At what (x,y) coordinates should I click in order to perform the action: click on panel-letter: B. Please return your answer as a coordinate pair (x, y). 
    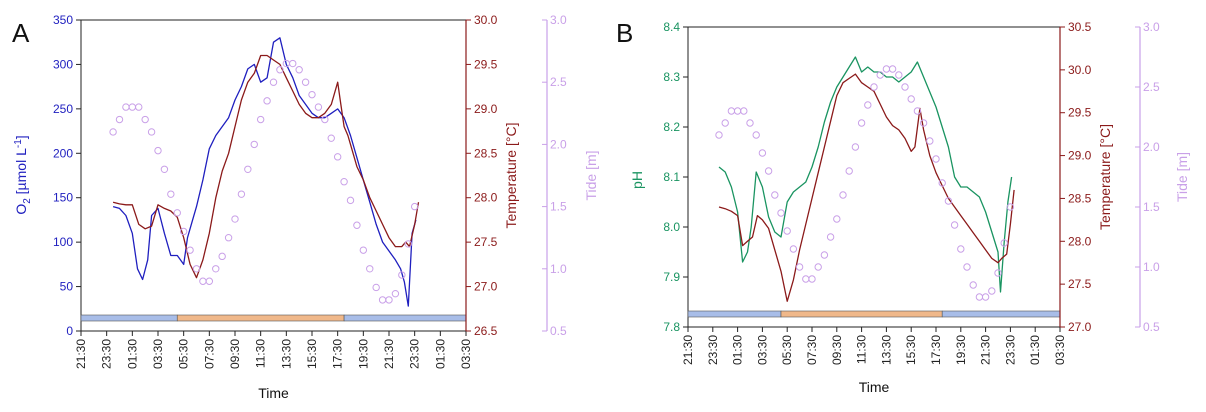
    Looking at the image, I should click on (624, 33).